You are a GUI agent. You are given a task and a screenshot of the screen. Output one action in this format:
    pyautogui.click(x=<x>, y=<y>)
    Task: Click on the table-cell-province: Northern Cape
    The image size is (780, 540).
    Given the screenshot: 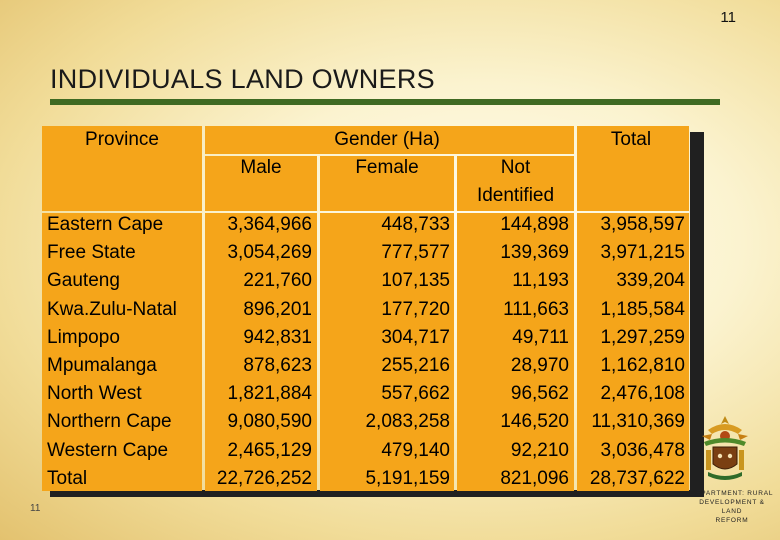 What is the action you would take?
    pyautogui.click(x=109, y=422)
    